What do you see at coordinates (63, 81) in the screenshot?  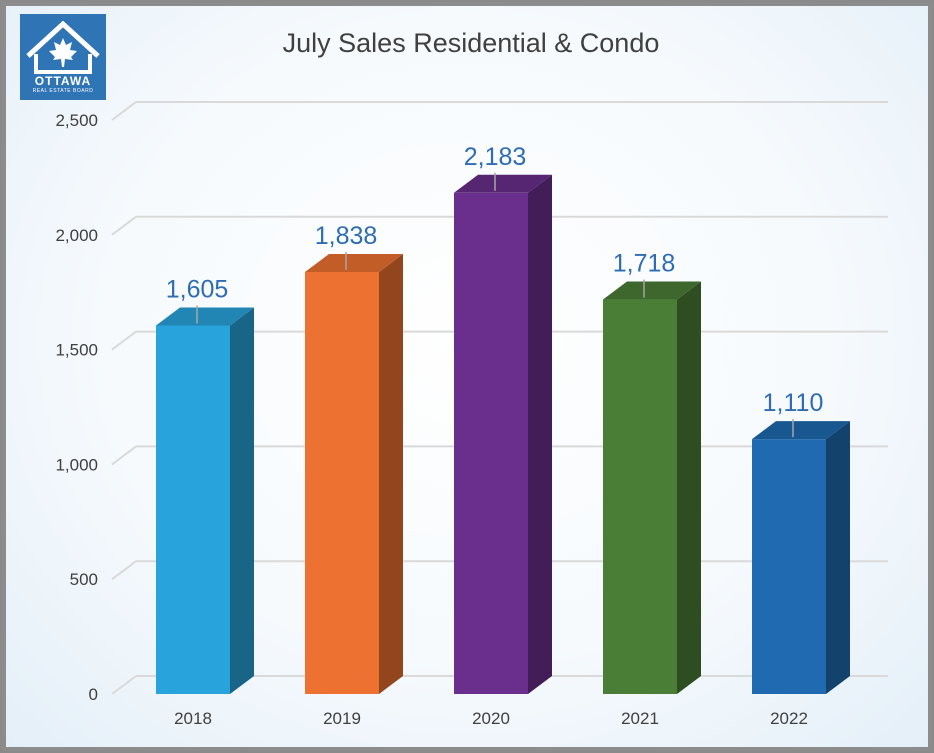 I see `logo-word: OTTAWA` at bounding box center [63, 81].